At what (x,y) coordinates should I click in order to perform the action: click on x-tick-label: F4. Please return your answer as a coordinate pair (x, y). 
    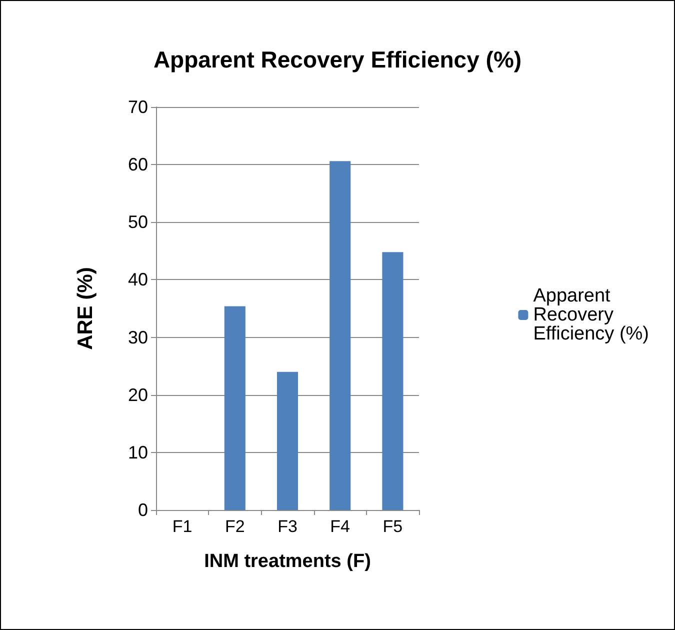
    Looking at the image, I should click on (340, 526).